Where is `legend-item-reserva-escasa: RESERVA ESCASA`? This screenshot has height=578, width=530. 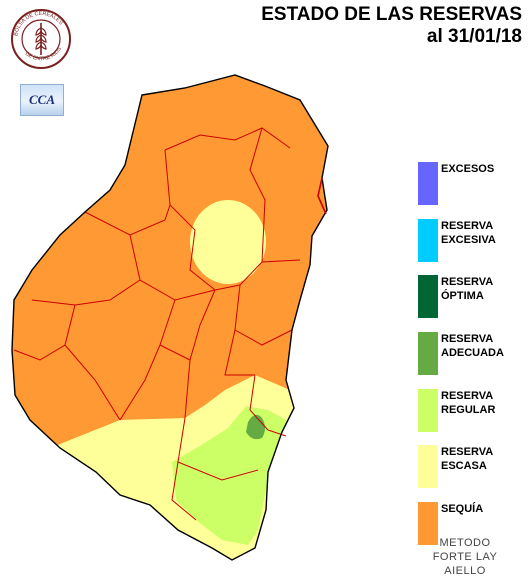
legend-item-reserva-escasa: RESERVA ESCASA is located at coordinates (474, 473).